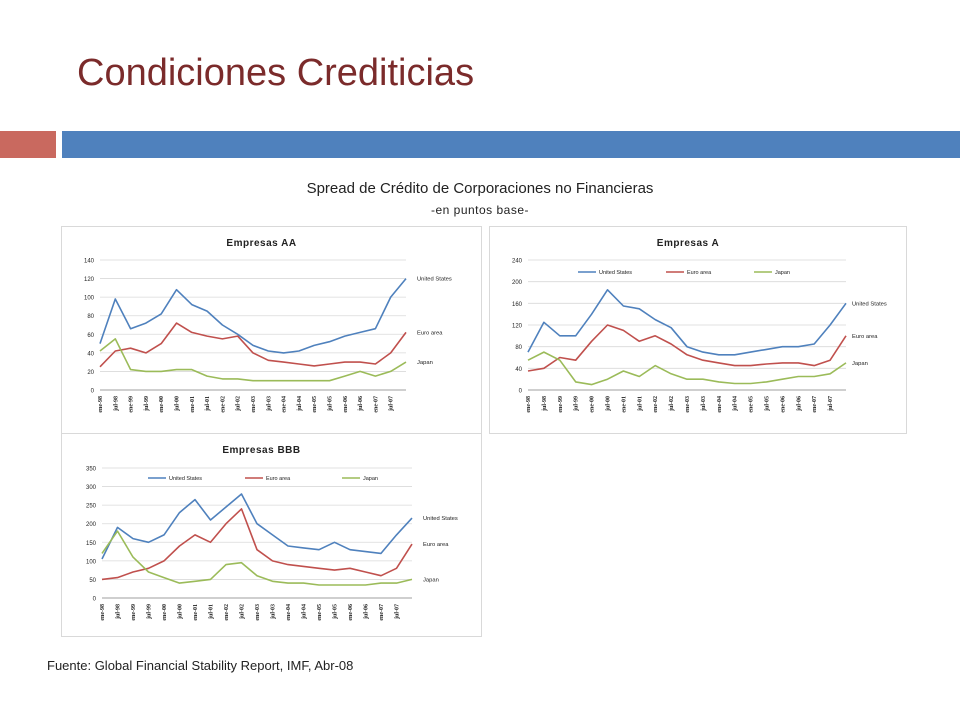  I want to click on accent-bar-red, so click(28, 144).